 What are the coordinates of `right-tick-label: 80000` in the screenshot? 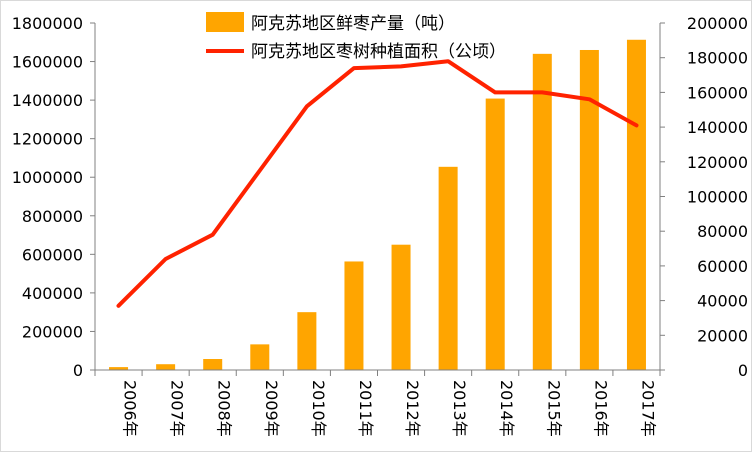 It's located at (722, 231).